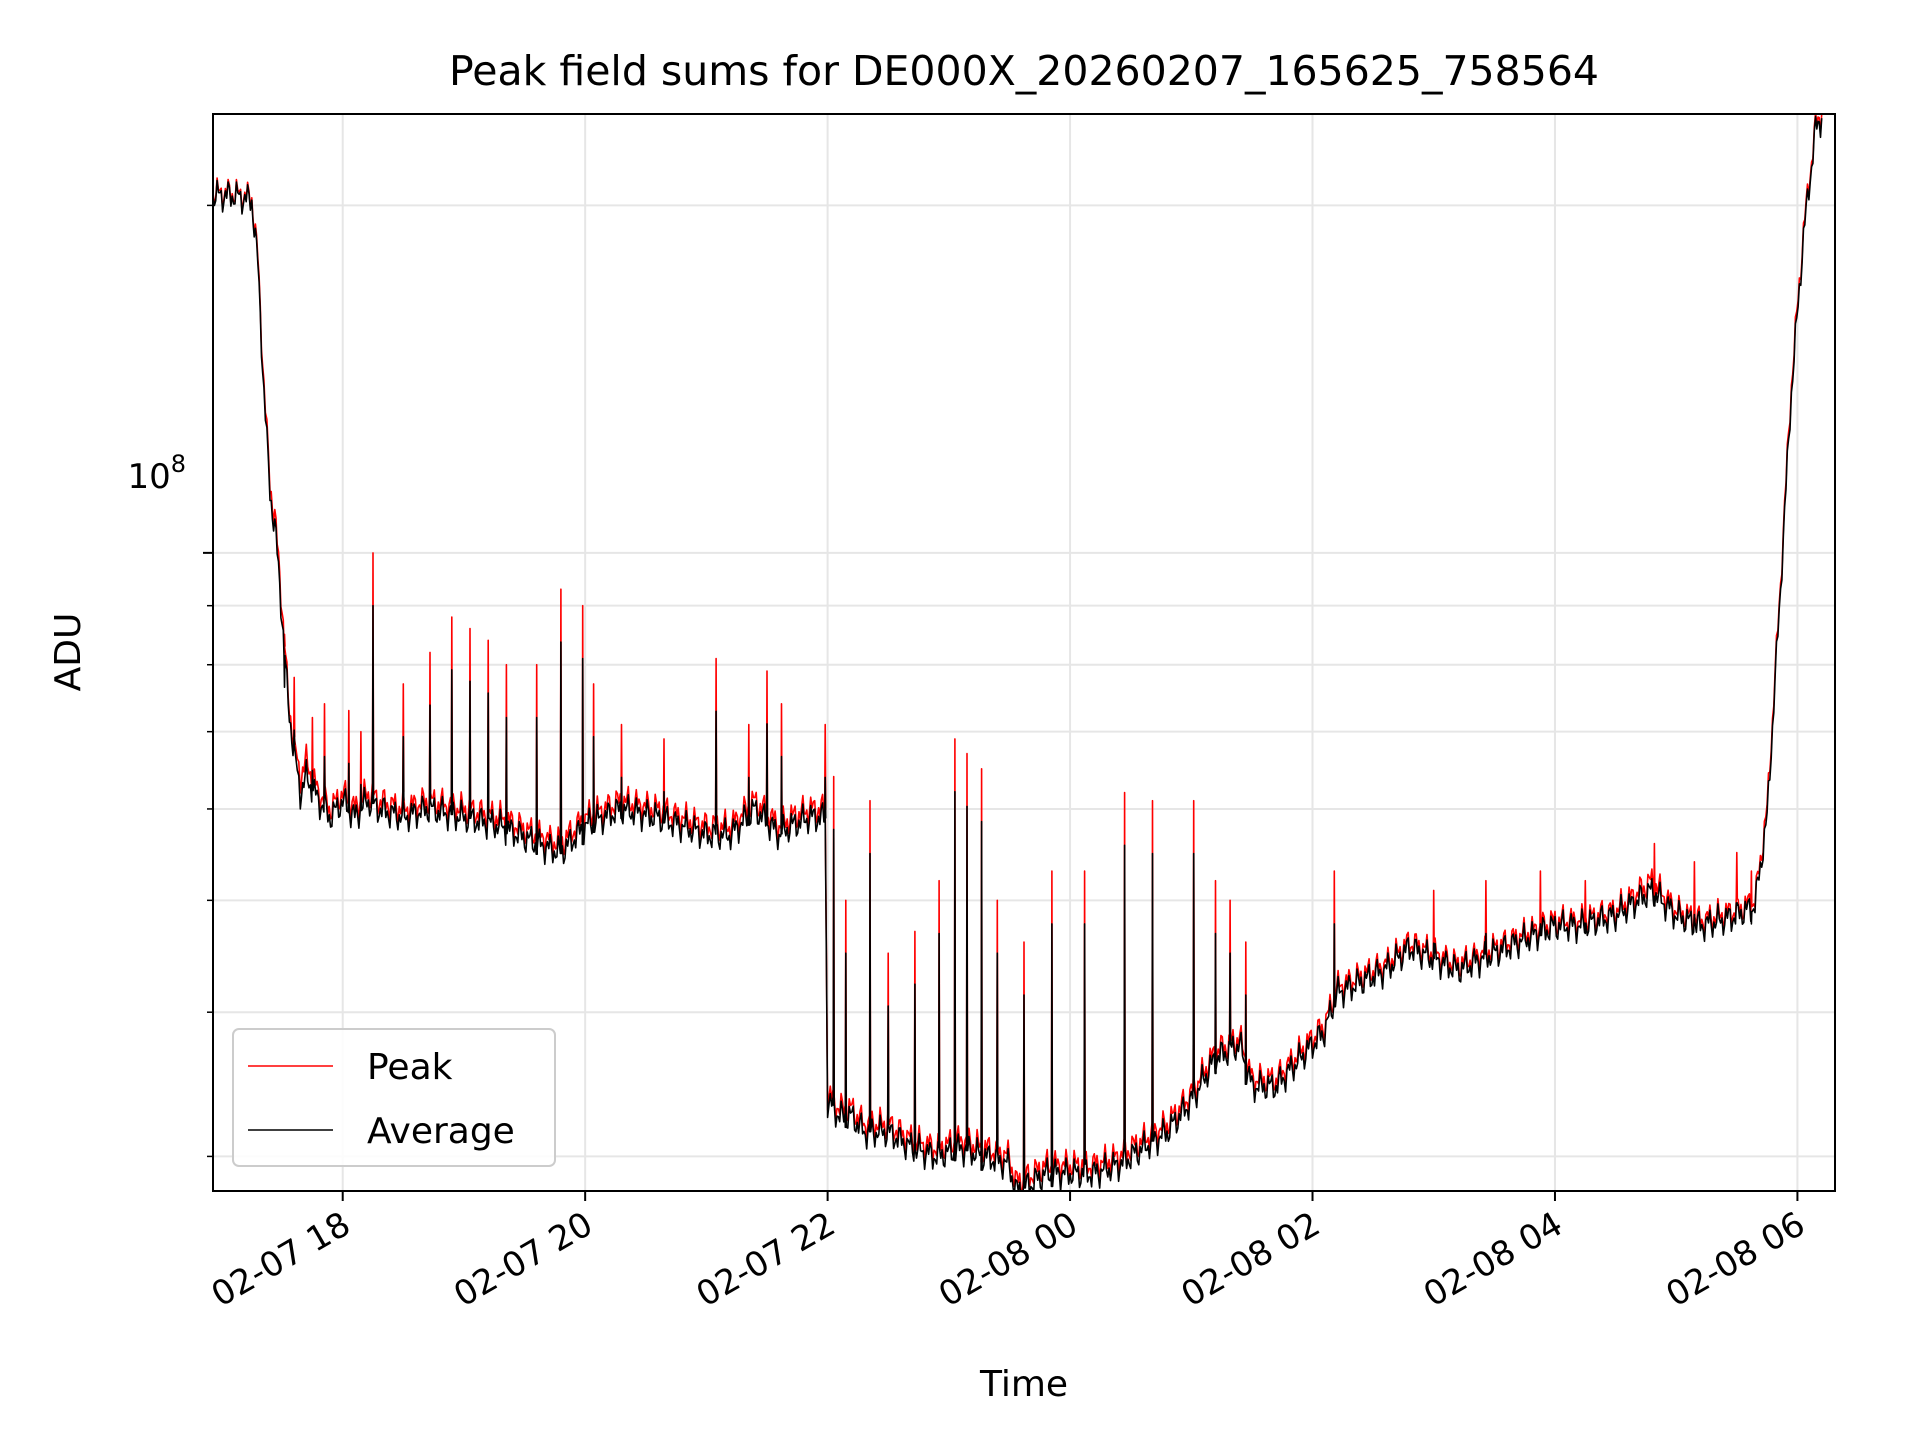 The width and height of the screenshot is (1920, 1440). What do you see at coordinates (178, 464) in the screenshot?
I see `y-tick-label-exponent: 8` at bounding box center [178, 464].